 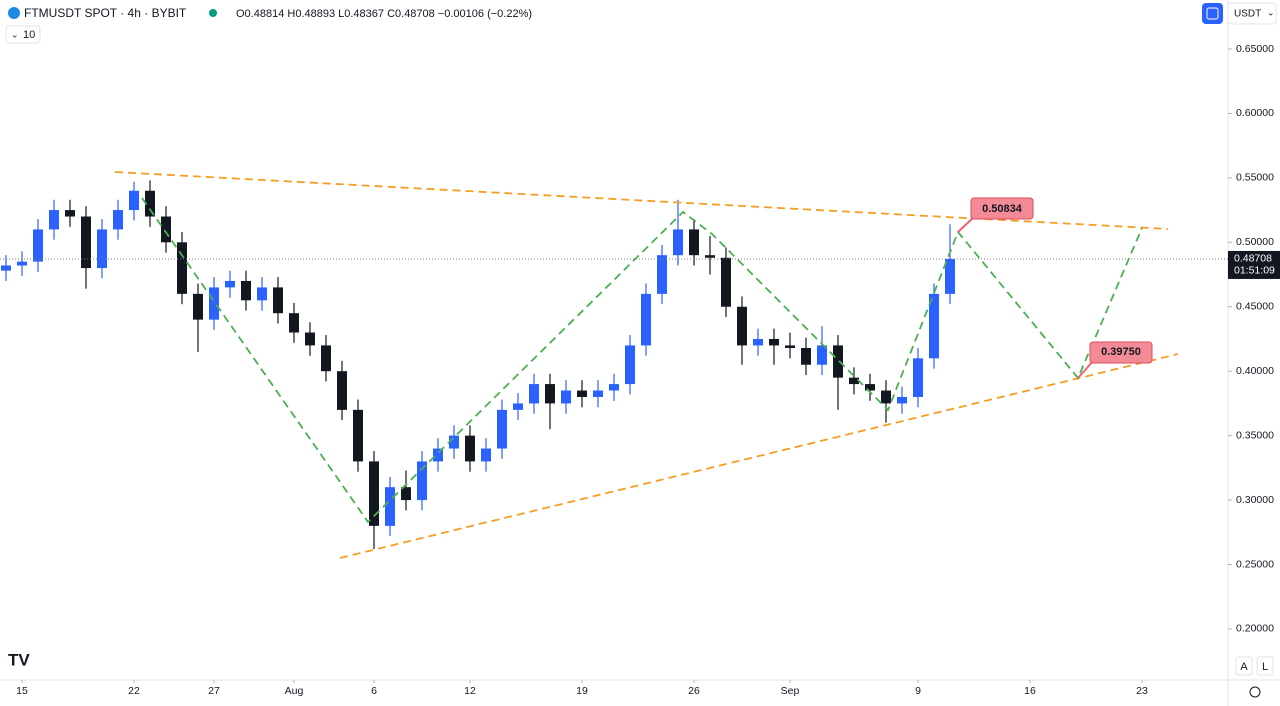 What do you see at coordinates (1255, 435) in the screenshot?
I see `y-tick-label: 0.35000` at bounding box center [1255, 435].